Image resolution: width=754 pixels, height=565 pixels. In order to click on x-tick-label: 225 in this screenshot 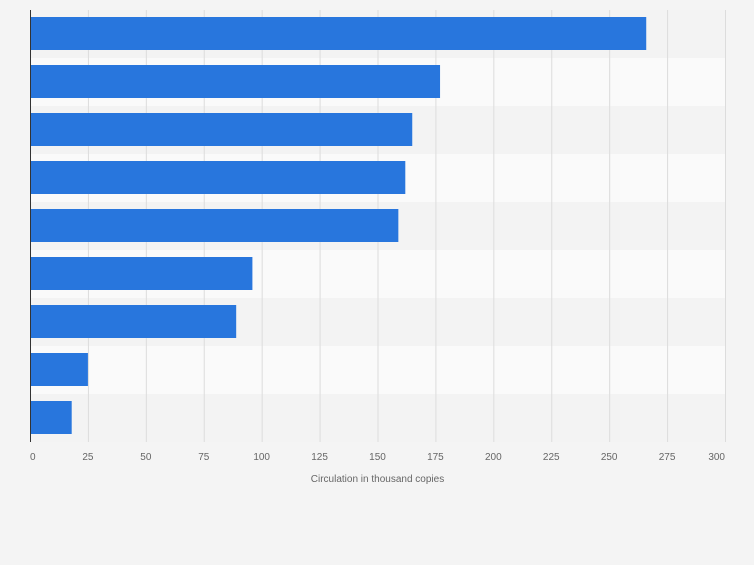, I will do `click(551, 457)`.